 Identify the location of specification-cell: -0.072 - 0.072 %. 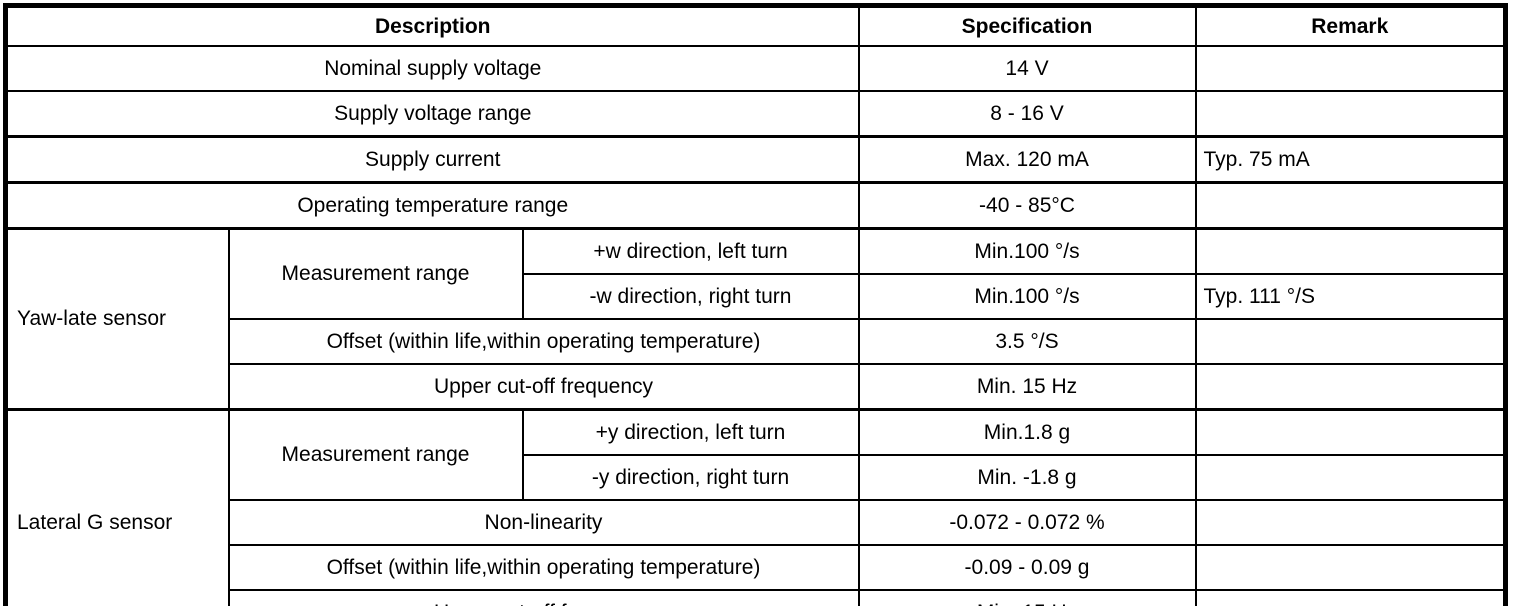
(1027, 522).